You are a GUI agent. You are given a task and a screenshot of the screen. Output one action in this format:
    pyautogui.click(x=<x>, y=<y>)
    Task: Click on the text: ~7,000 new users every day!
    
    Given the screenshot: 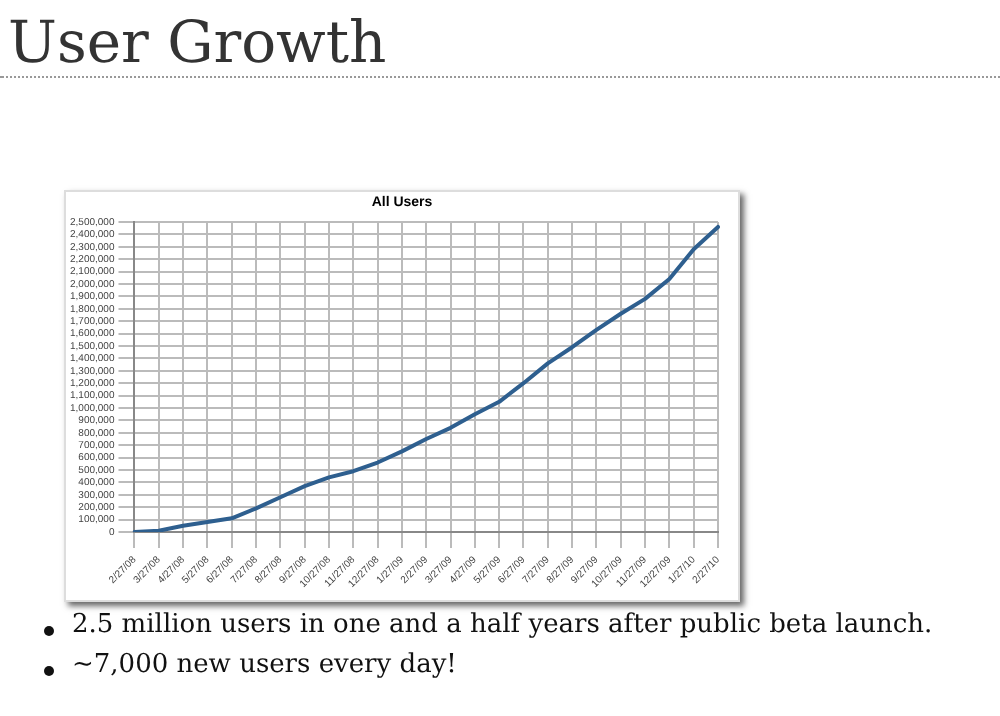 What is the action you would take?
    pyautogui.click(x=264, y=665)
    